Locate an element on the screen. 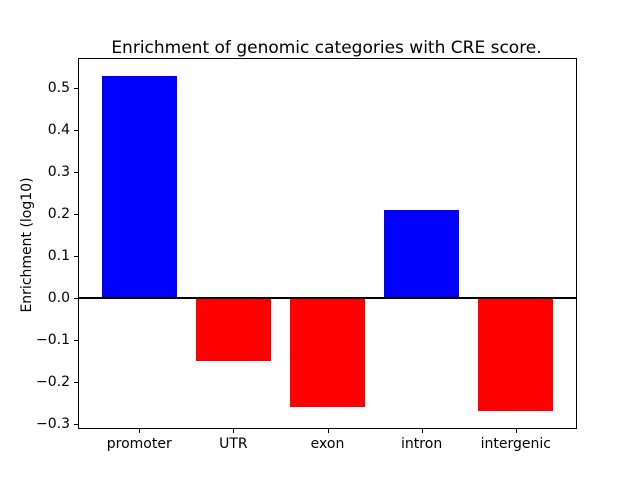  xtick-label-UTR: UTR is located at coordinates (233, 444).